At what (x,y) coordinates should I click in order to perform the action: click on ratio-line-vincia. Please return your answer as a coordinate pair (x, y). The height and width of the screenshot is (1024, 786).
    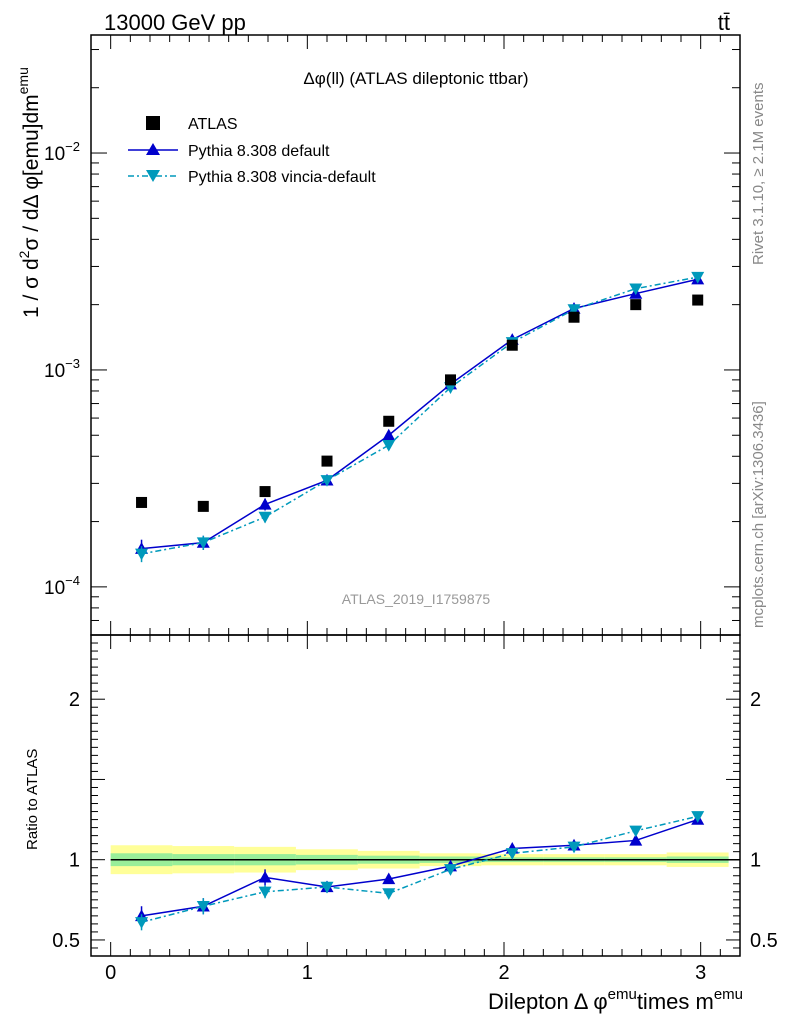
    Looking at the image, I should click on (419, 869).